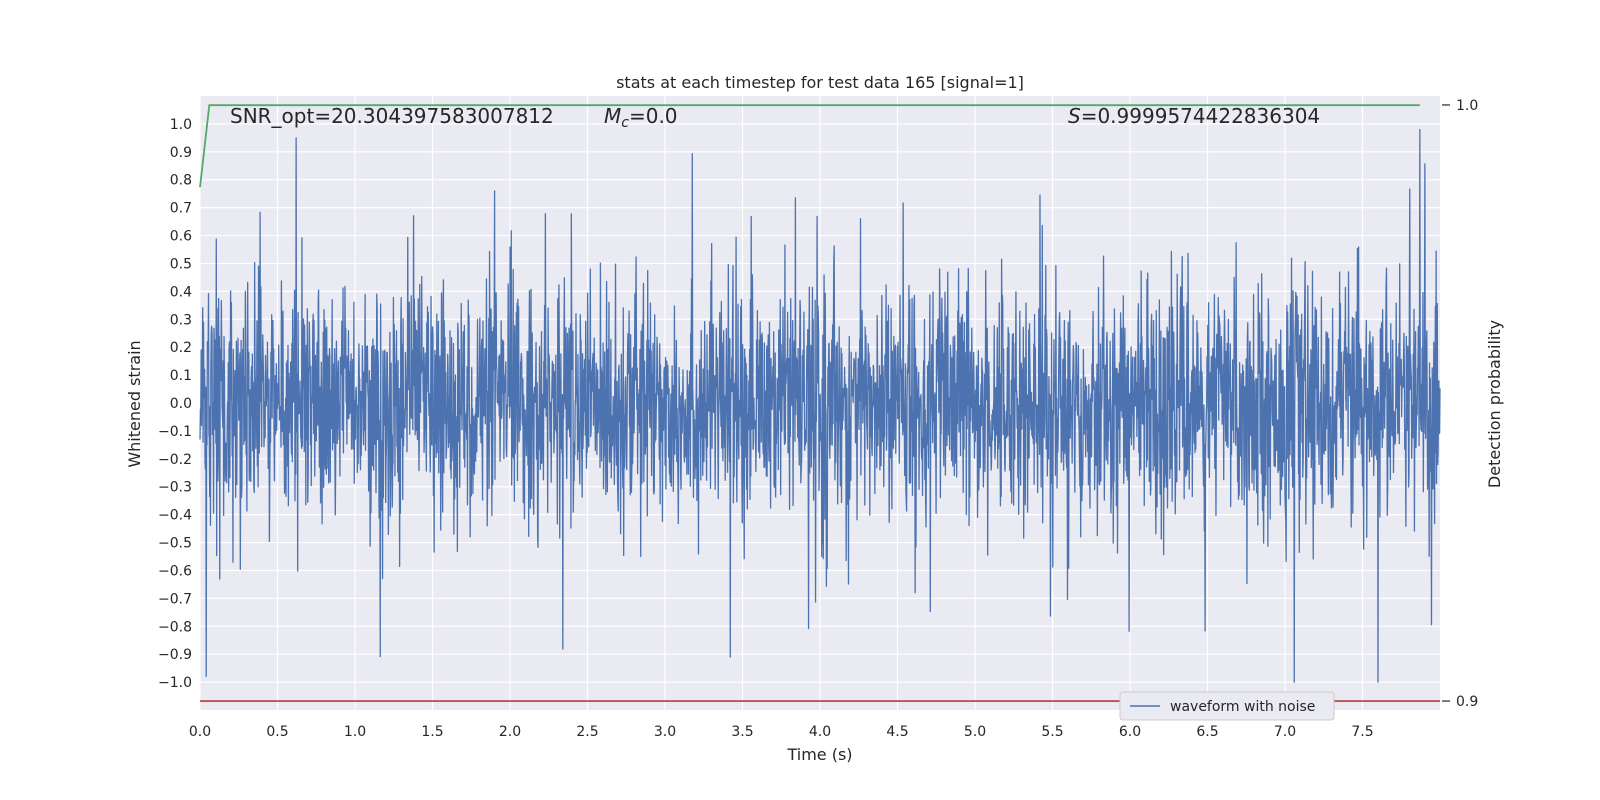 The image size is (1600, 800). Describe the element at coordinates (392, 116) in the screenshot. I see `snr-annotation: SNR_opt=20.304397583007812` at that location.